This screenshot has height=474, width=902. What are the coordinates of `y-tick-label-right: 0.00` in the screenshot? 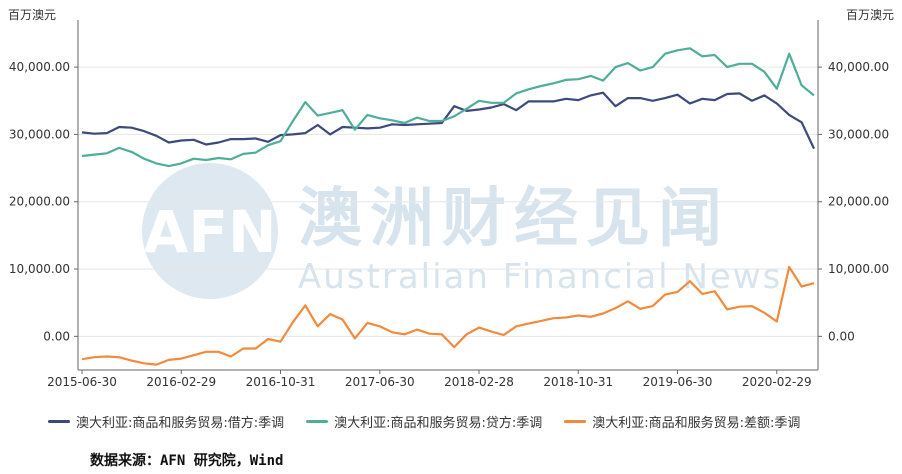 It's located at (841, 336).